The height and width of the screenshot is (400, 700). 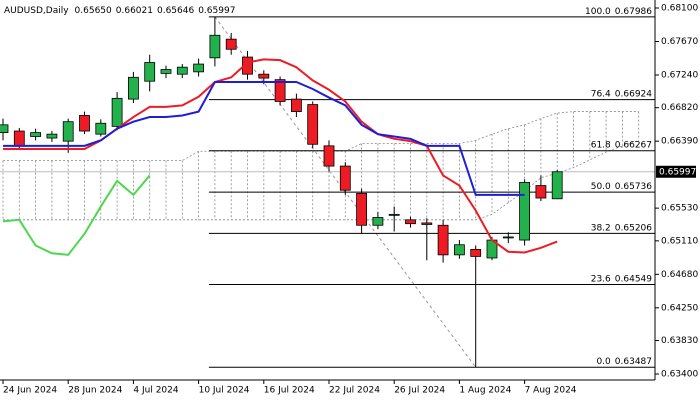 I want to click on last-price-box, so click(x=676, y=171).